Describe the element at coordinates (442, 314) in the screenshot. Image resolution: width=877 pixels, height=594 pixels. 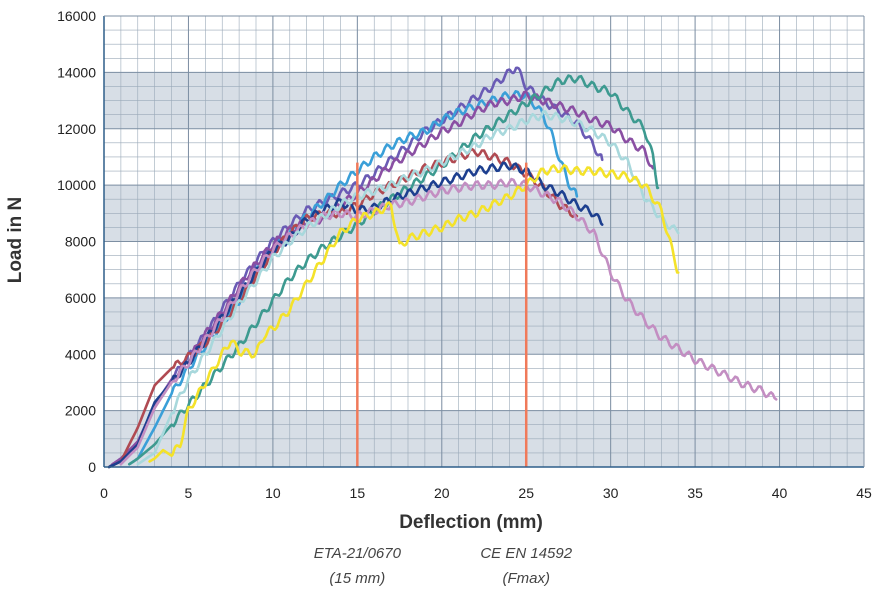
I see `reference-lines` at that location.